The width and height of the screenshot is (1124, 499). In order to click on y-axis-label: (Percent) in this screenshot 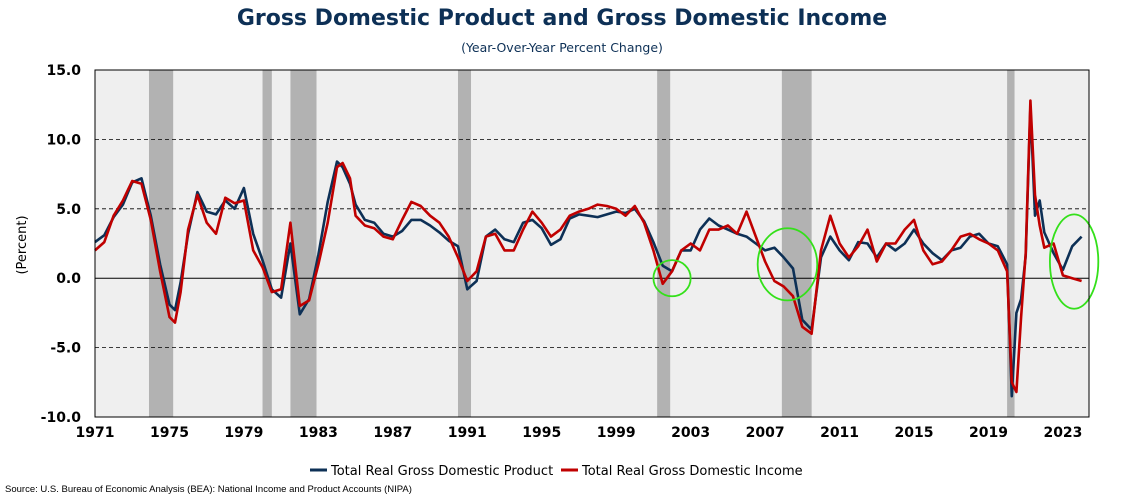, I will do `click(22, 244)`.